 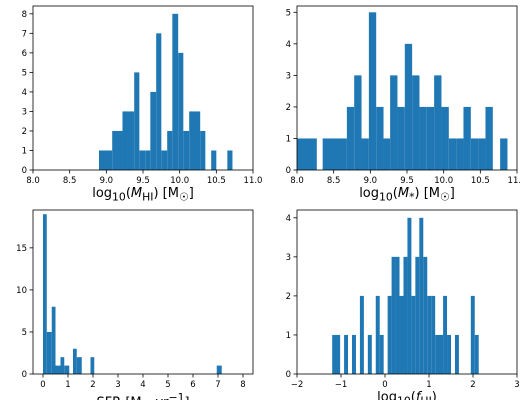 What do you see at coordinates (217, 385) in the screenshot?
I see `x-tick-label: 7` at bounding box center [217, 385].